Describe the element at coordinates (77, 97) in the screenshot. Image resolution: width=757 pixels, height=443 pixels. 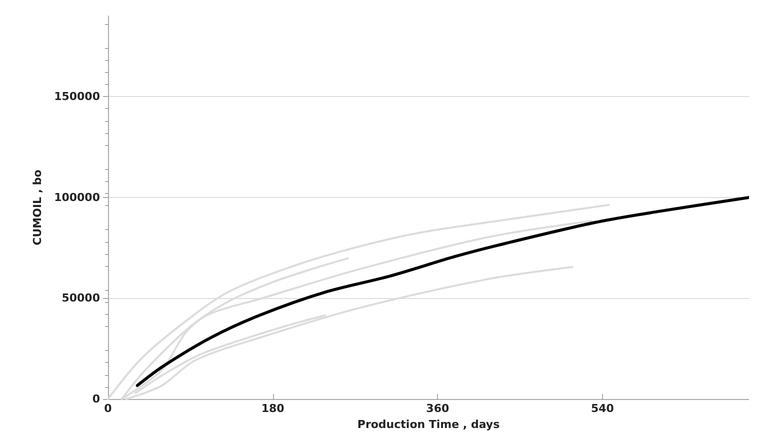
I see `y-tick-label: 150000` at that location.